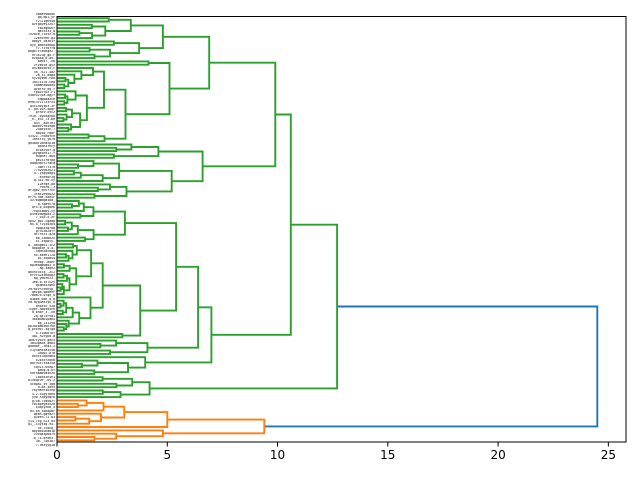 This screenshot has width=640, height=480. What do you see at coordinates (43, 391) in the screenshot?
I see `leaf-label: r6y9a9f46zhp` at bounding box center [43, 391].